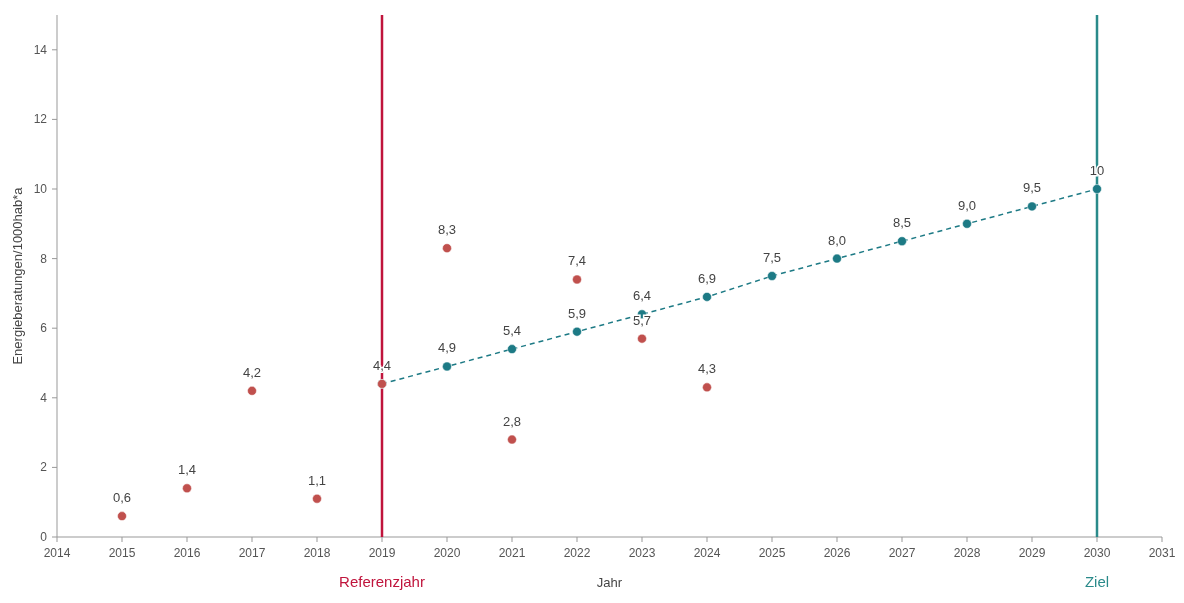 The image size is (1184, 603). What do you see at coordinates (252, 553) in the screenshot?
I see `x-tick-label: 2017` at bounding box center [252, 553].